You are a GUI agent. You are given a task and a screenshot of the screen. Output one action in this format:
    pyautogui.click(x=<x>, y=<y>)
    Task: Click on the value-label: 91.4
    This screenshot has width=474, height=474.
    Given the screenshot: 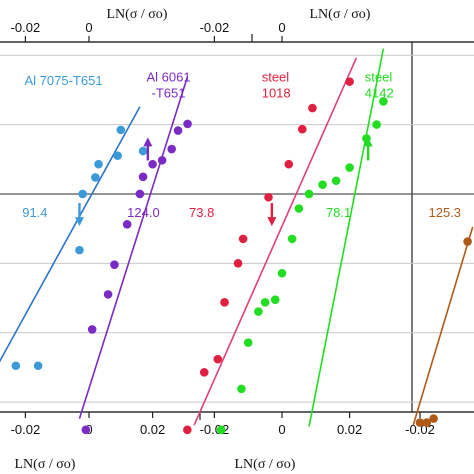 What is the action you would take?
    pyautogui.click(x=34, y=212)
    